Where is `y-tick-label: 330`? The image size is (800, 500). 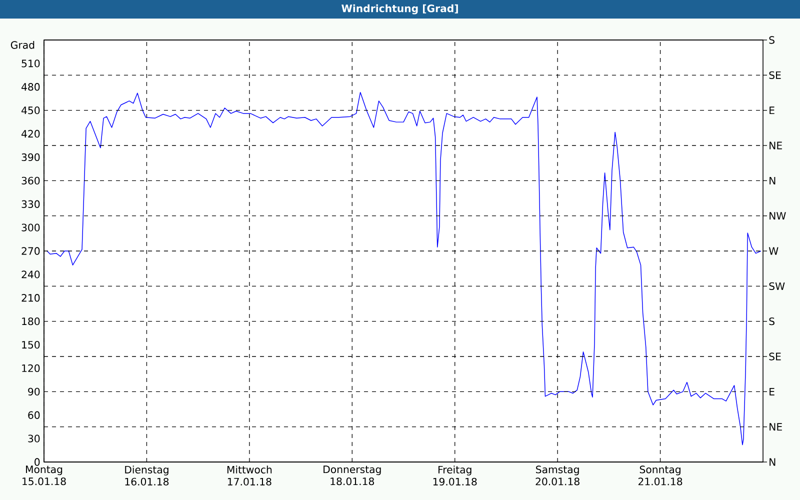
y-tick-label: 330 is located at coordinates (31, 204).